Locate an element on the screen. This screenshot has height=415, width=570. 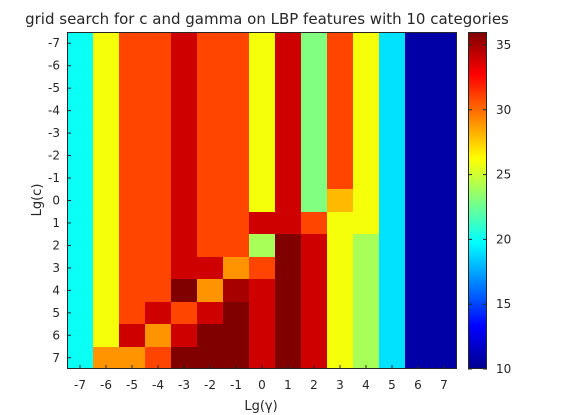
x-tick-label: 0 is located at coordinates (262, 385).